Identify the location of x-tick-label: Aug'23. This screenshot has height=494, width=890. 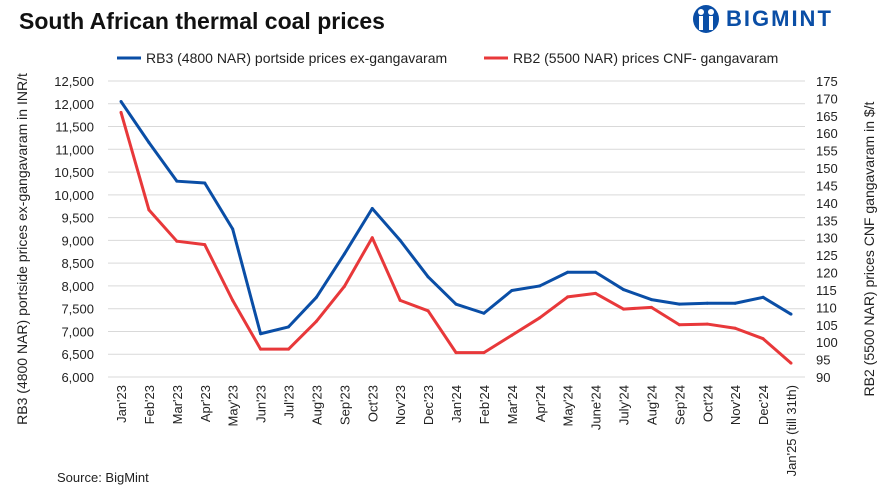
(316, 405).